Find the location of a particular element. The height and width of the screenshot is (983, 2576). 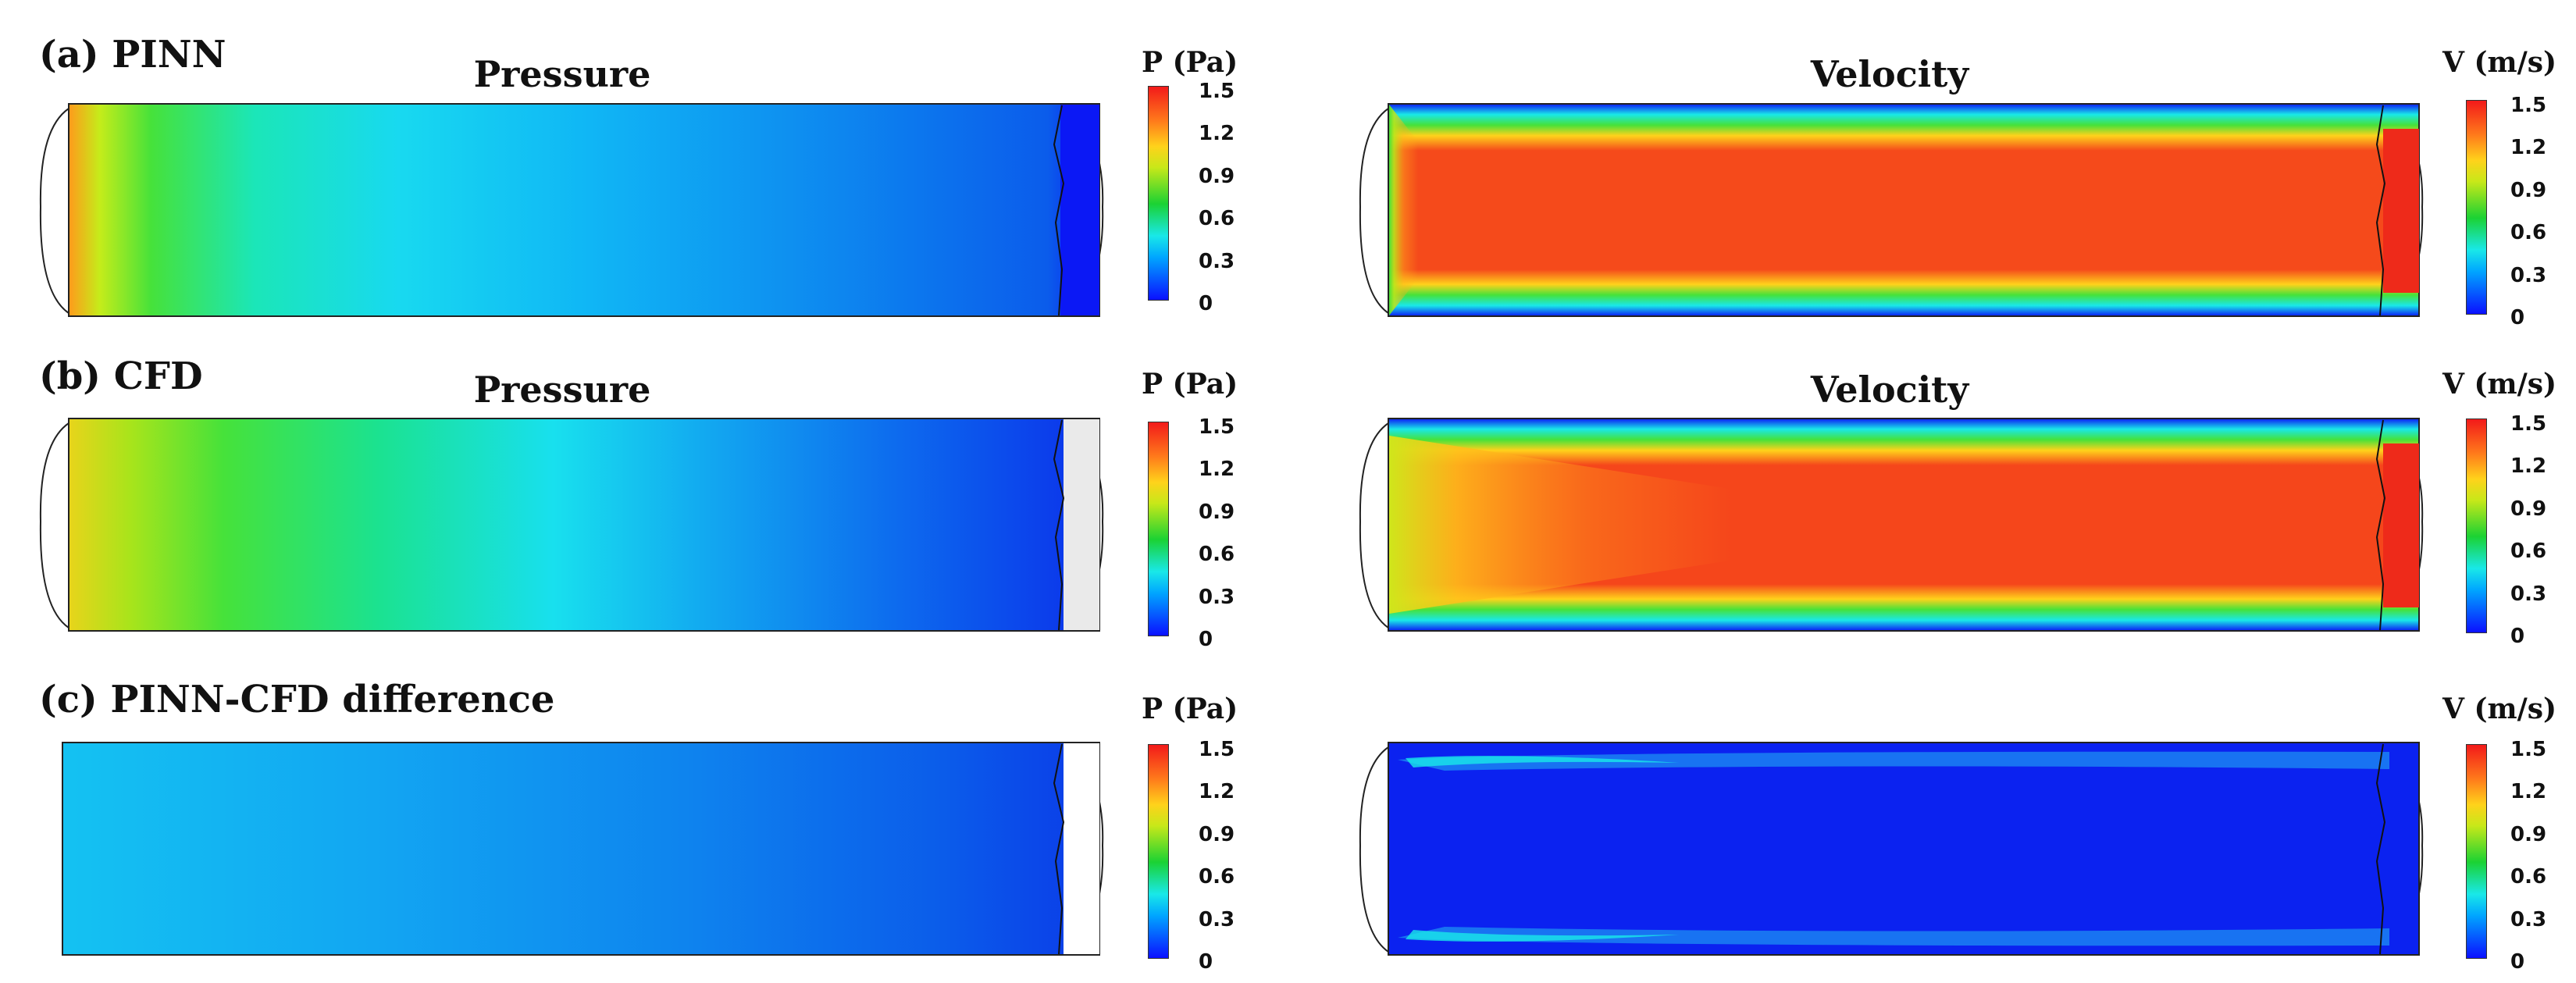

velocity-tick-c-2: 0.9 is located at coordinates (2528, 835).